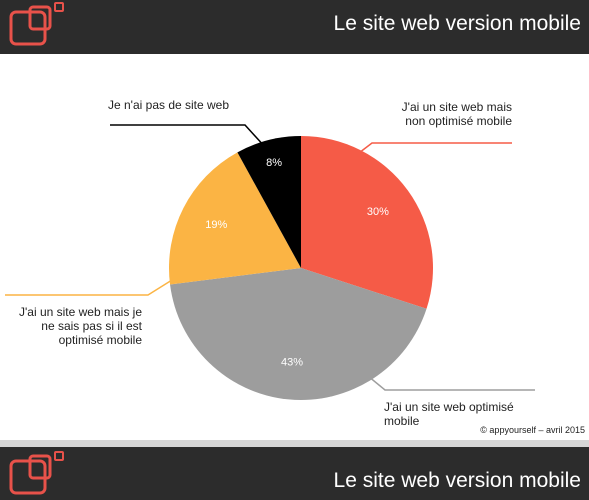  Describe the element at coordinates (274, 163) in the screenshot. I see `value-label: 8%` at that location.